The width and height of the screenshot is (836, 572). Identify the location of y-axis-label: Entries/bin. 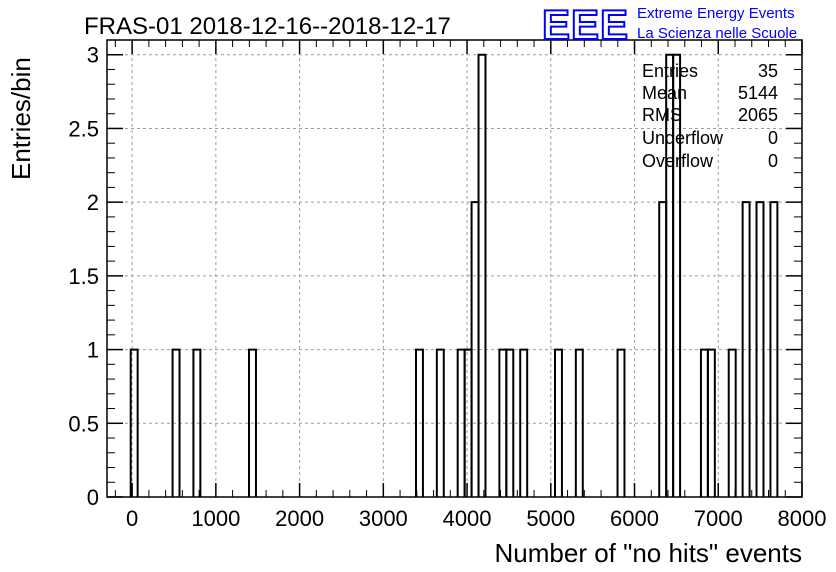
(21, 118).